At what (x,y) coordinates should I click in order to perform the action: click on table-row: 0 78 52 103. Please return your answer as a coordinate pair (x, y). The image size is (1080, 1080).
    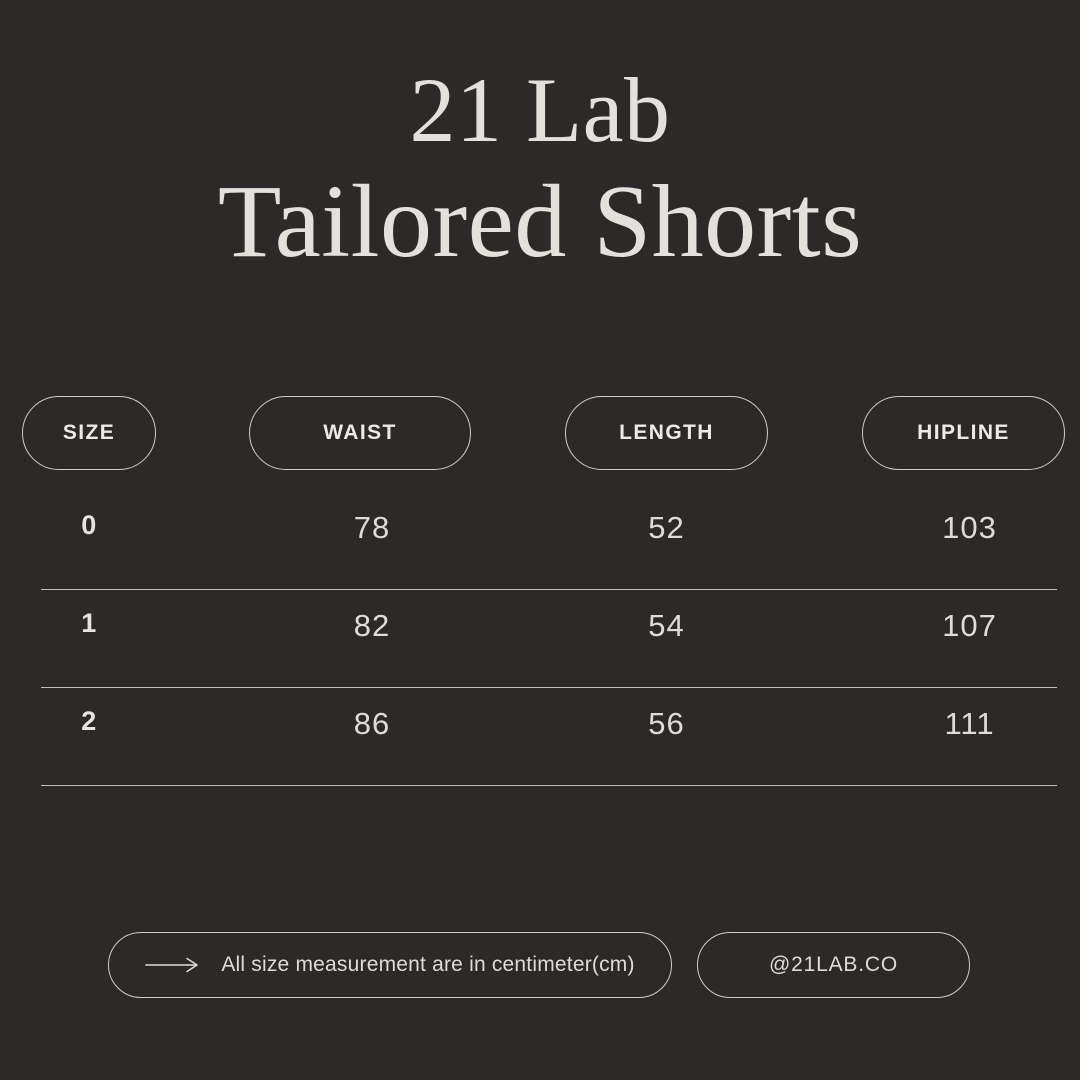
    Looking at the image, I should click on (540, 541).